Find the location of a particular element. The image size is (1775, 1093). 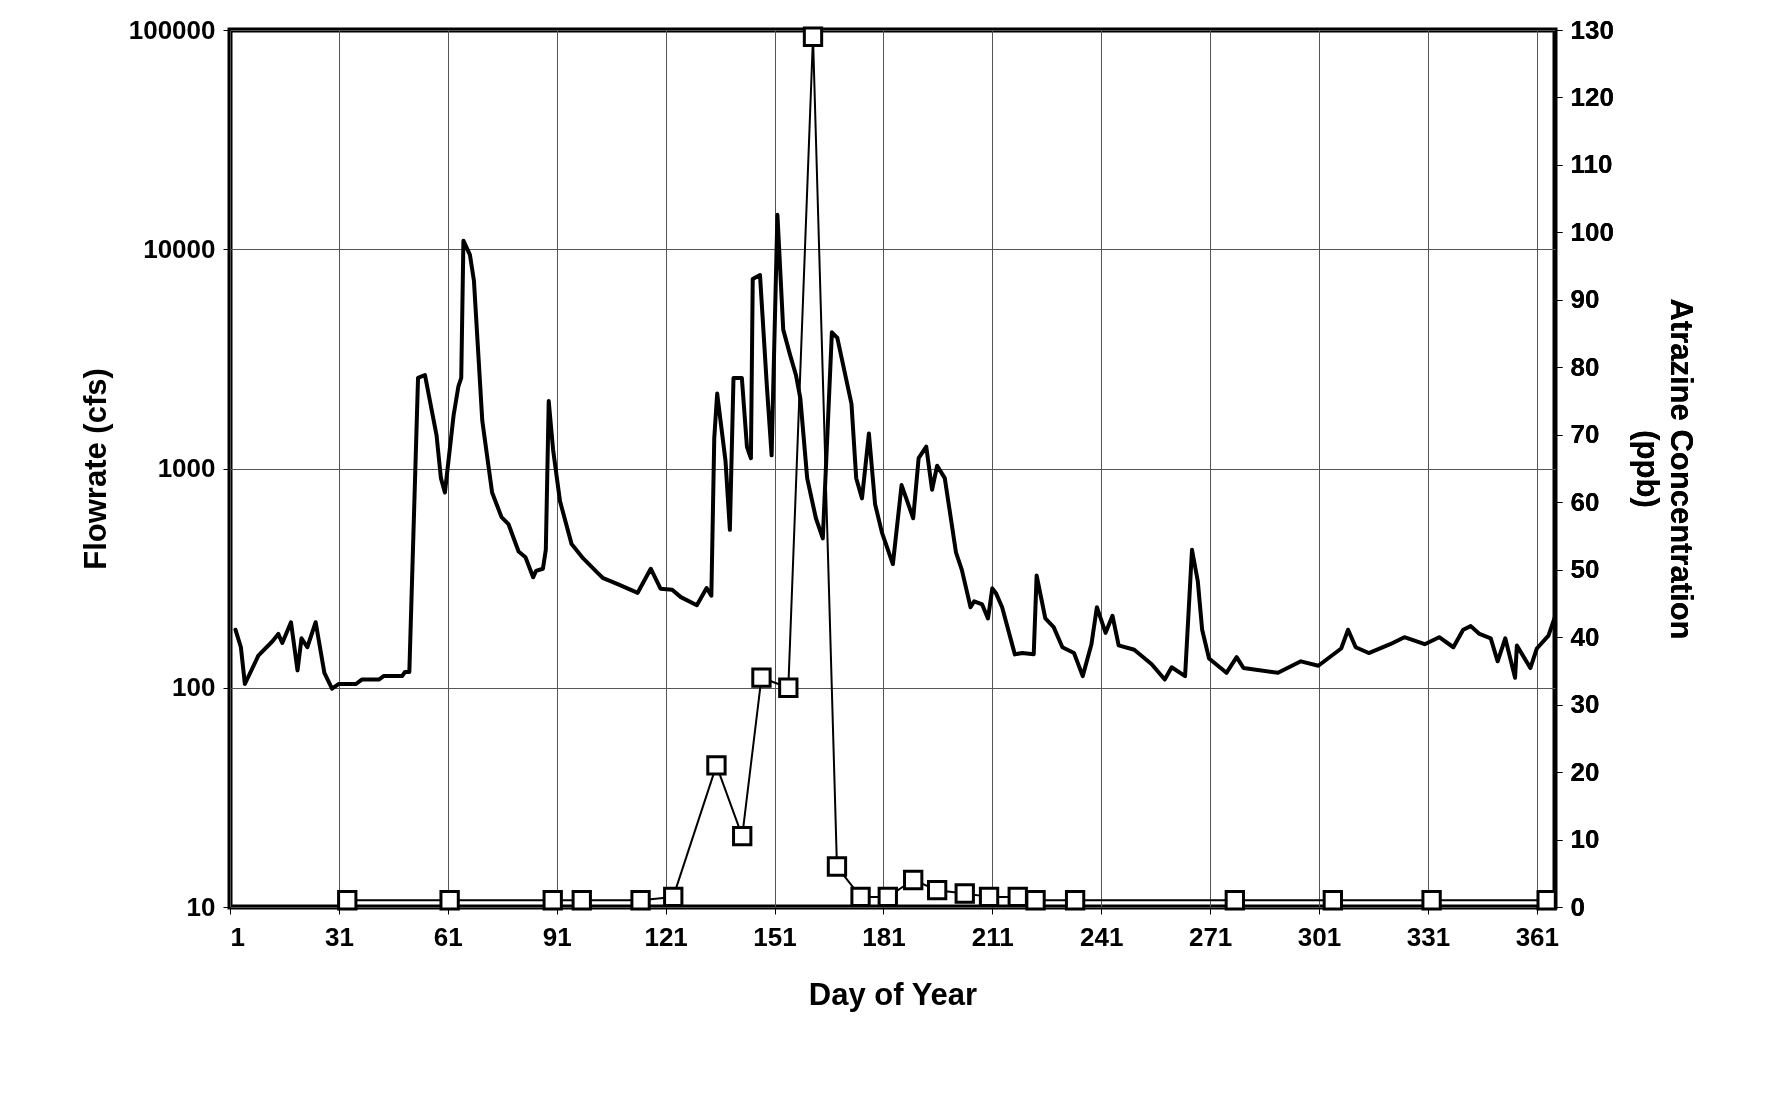

x-tick-label: 31 is located at coordinates (339, 936).